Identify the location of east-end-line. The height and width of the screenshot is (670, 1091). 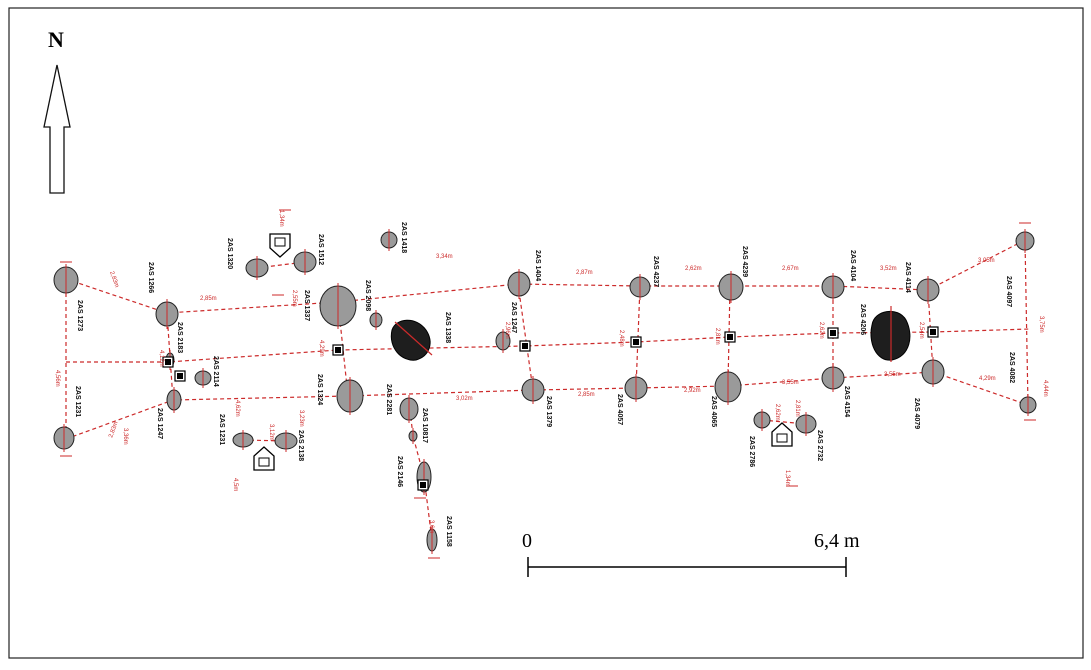
(1026, 322).